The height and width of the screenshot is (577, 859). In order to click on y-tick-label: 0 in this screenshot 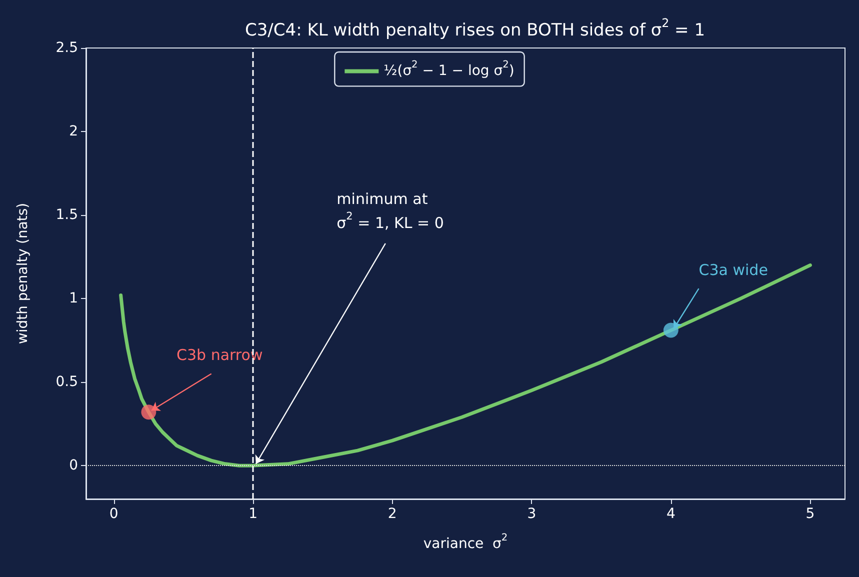, I will do `click(73, 466)`.